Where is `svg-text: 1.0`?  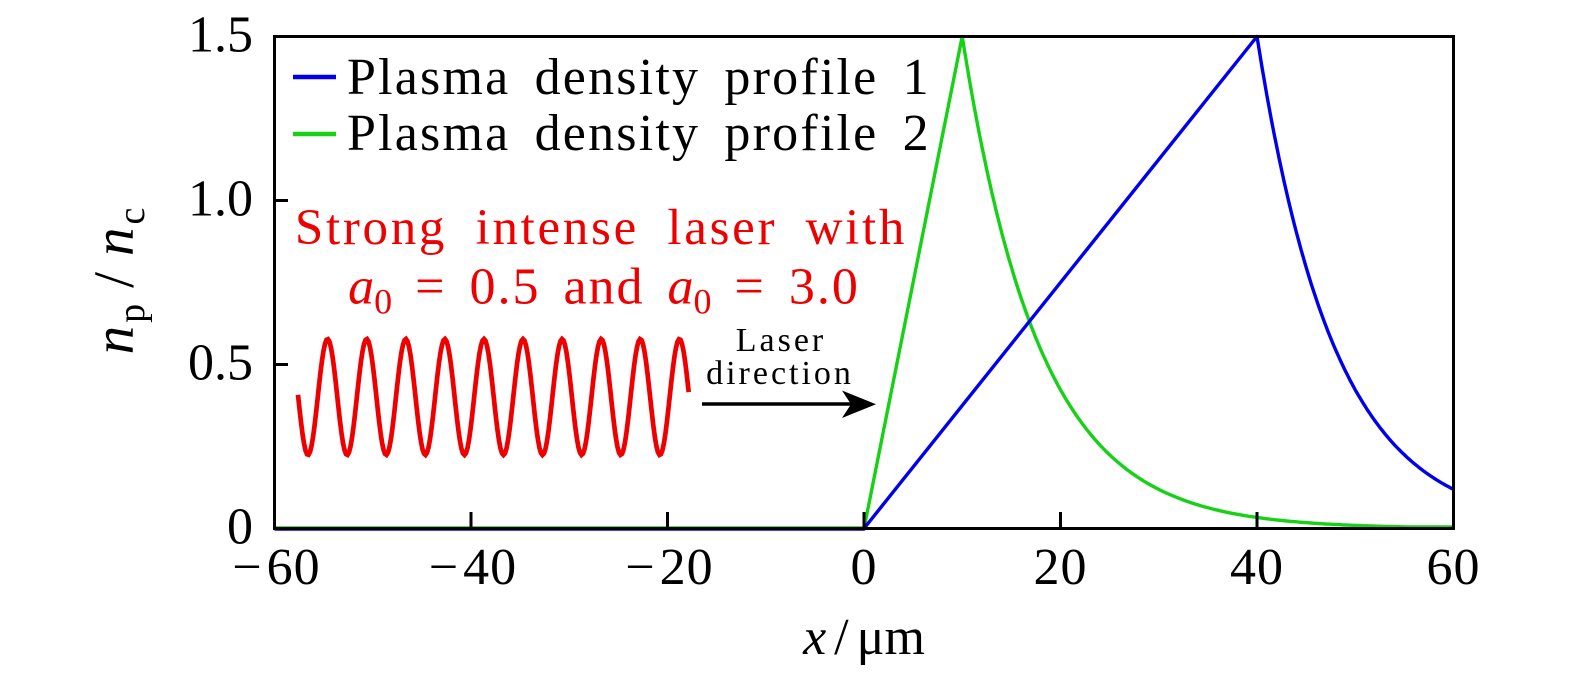
svg-text: 1.0 is located at coordinates (220, 199).